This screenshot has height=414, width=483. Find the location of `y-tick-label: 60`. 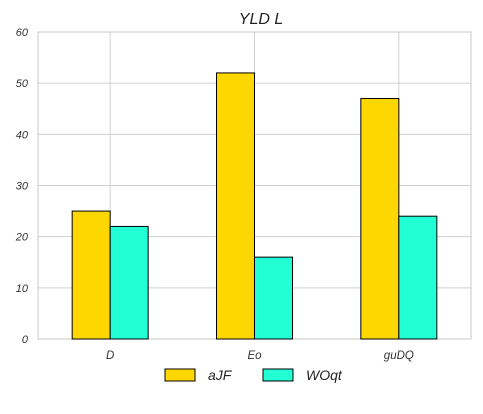

y-tick-label: 60 is located at coordinates (22, 33).